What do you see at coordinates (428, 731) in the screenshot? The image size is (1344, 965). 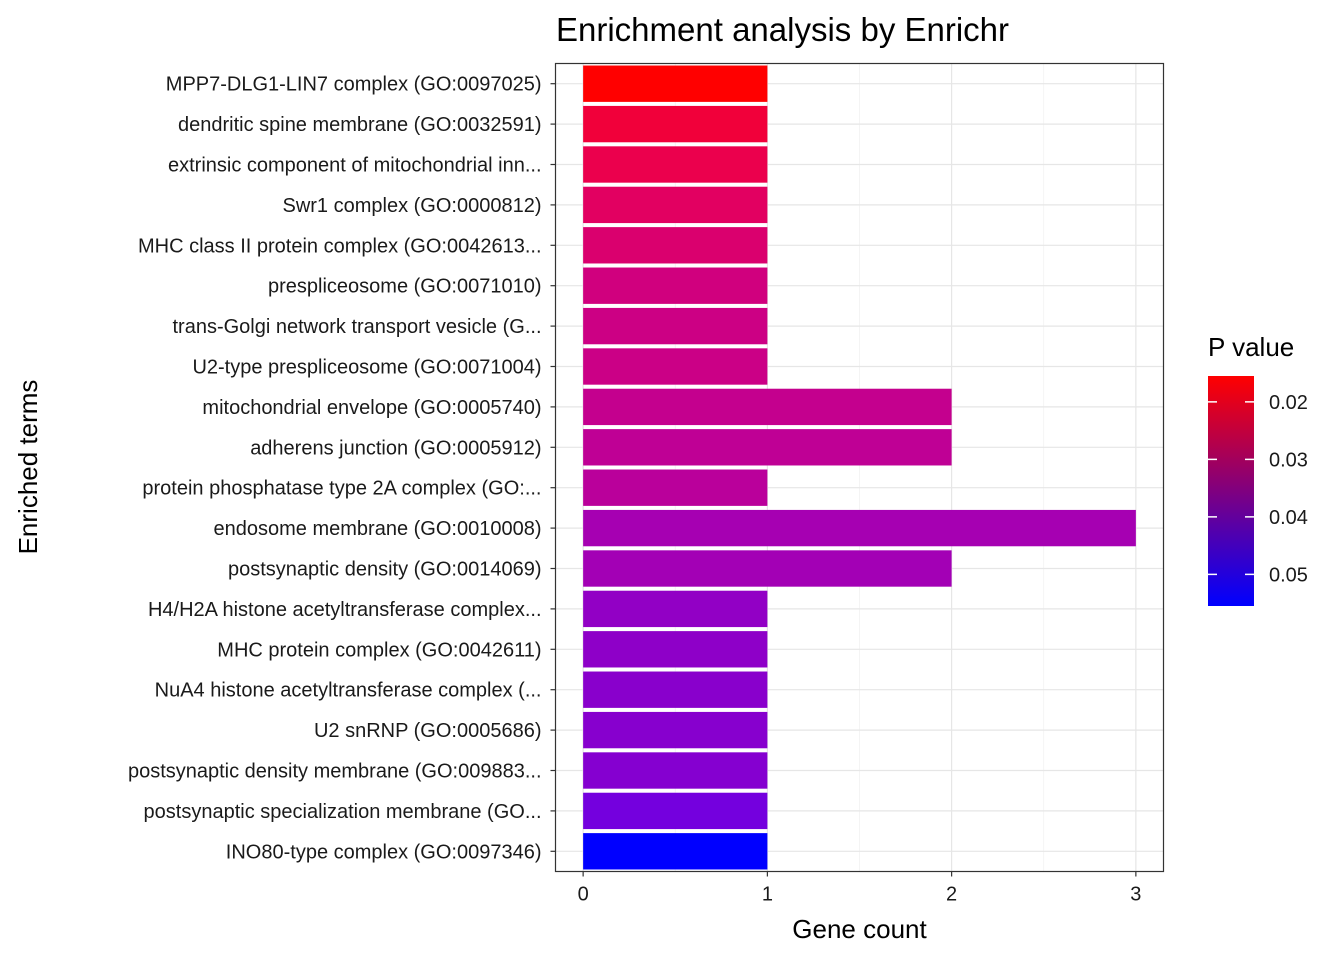 I see `y-tick-label: U2 snRNP (GO:0005686)` at bounding box center [428, 731].